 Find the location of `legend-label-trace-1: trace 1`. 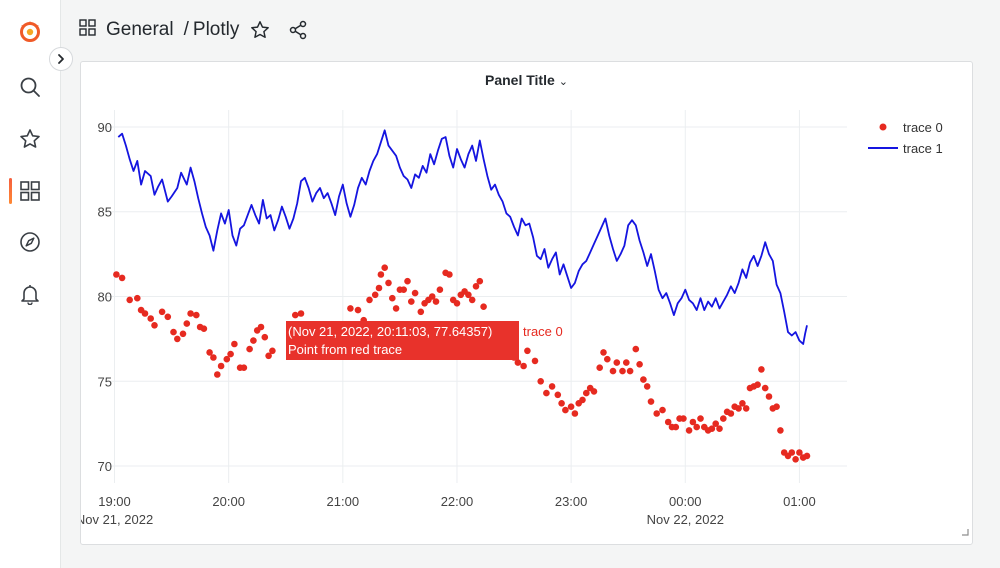

legend-label-trace-1: trace 1 is located at coordinates (923, 148).